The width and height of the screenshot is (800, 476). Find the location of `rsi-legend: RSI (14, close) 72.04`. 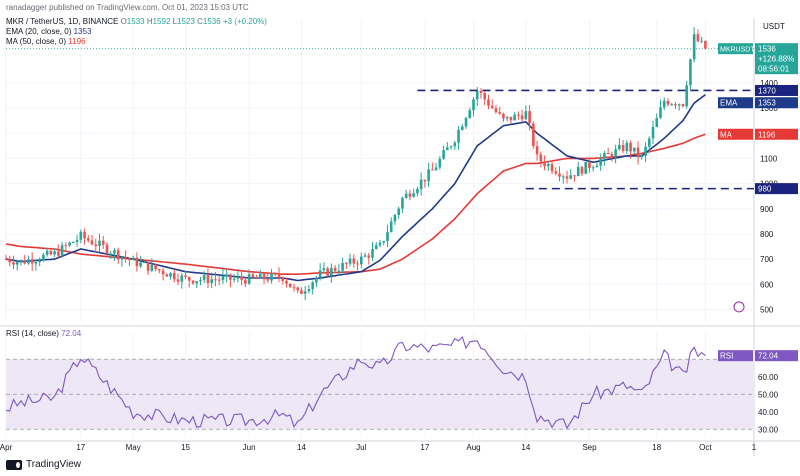

rsi-legend: RSI (14, close) 72.04 is located at coordinates (44, 333).